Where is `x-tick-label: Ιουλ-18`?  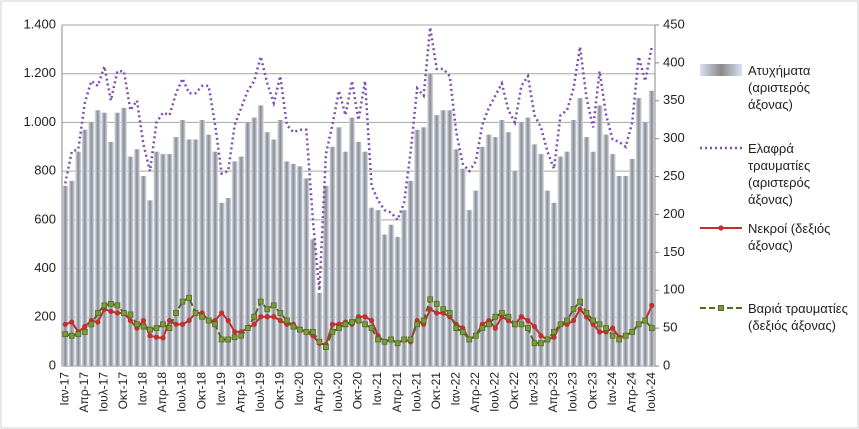
x-tick-label: Ιουλ-18 is located at coordinates (182, 392).